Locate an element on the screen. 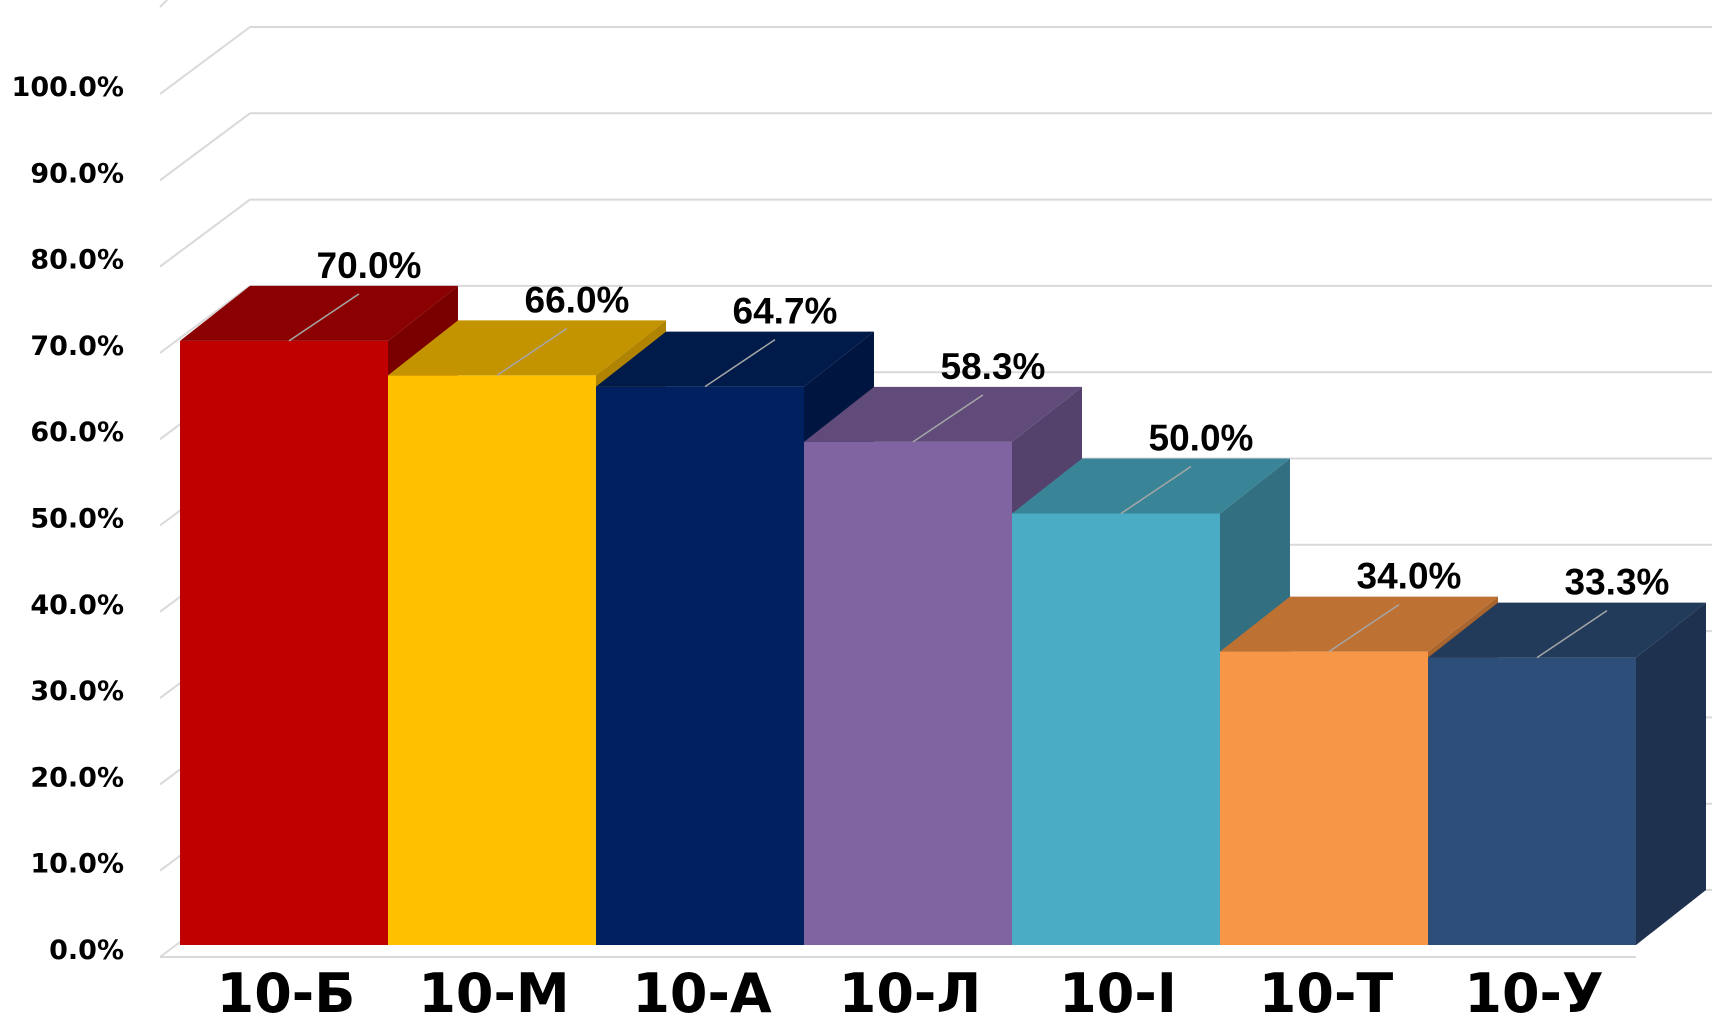 The height and width of the screenshot is (1027, 1712). x-category-label: 10-Л is located at coordinates (910, 993).